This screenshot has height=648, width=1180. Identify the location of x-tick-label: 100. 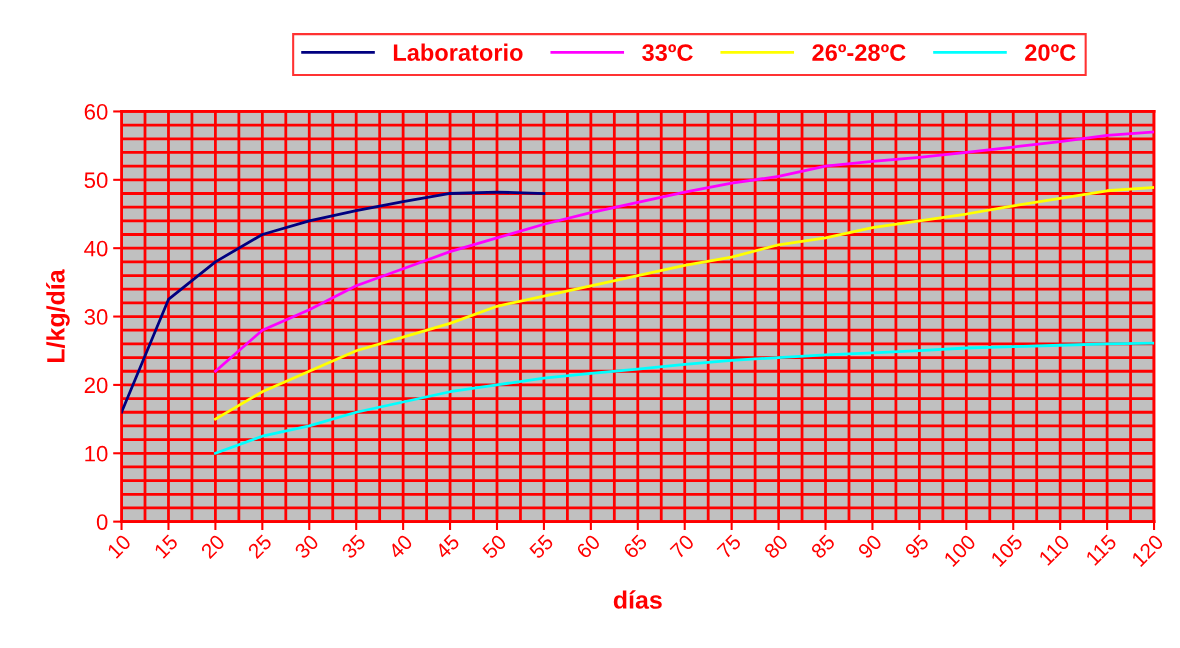
(960, 550).